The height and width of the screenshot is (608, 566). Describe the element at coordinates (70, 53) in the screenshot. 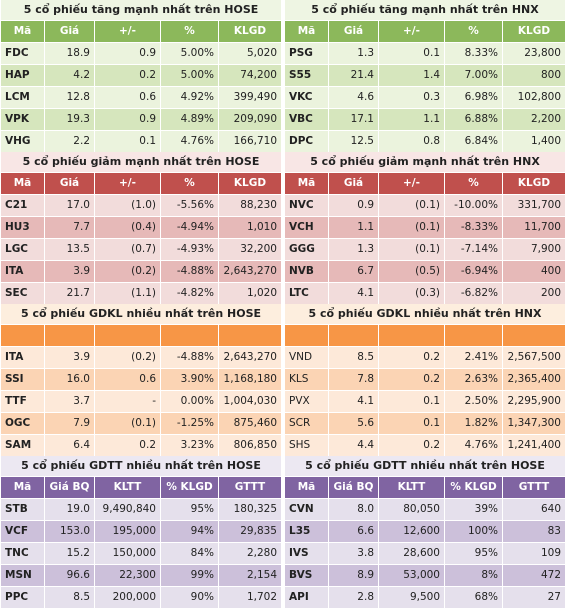

I see `cell: 18.9` at that location.